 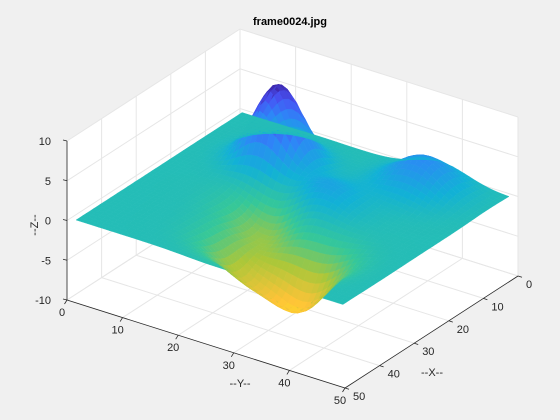 What do you see at coordinates (359, 397) in the screenshot?
I see `x-tick-label: 50` at bounding box center [359, 397].